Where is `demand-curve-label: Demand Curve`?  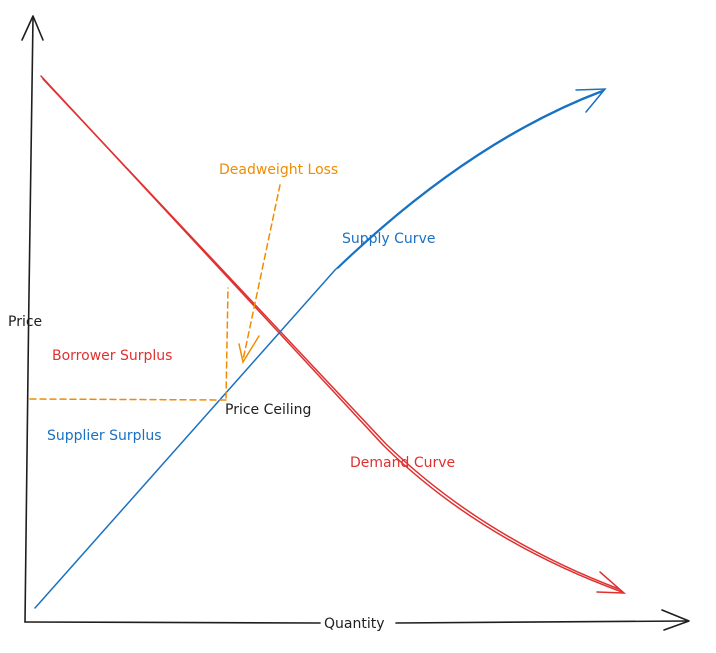 demand-curve-label: Demand Curve is located at coordinates (402, 463).